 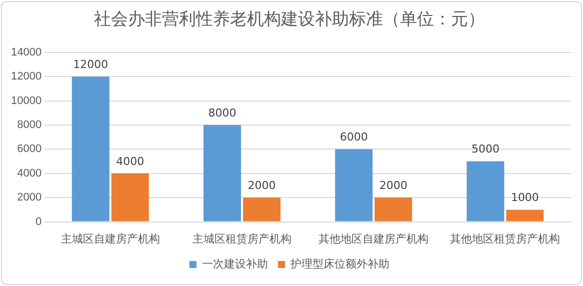 What do you see at coordinates (222, 113) in the screenshot?
I see `data-label: 8000` at bounding box center [222, 113].